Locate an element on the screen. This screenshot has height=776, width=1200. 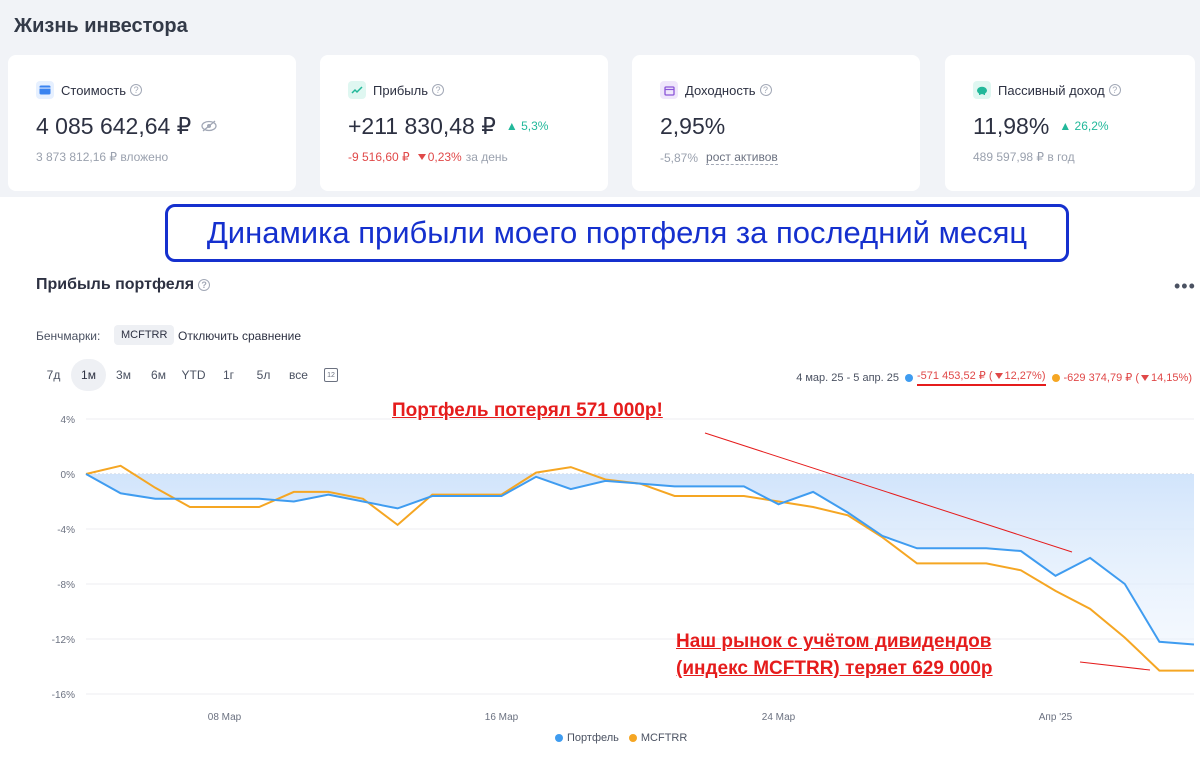
growth-badge: ▲ 26,2% is located at coordinates (1084, 126).